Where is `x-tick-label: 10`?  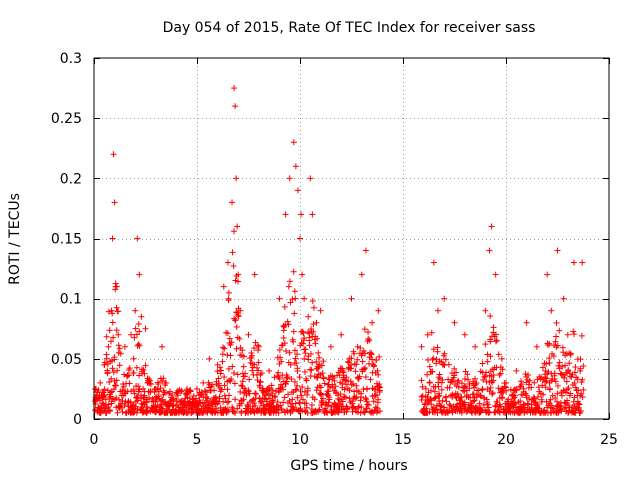
x-tick-label: 10 is located at coordinates (300, 440).